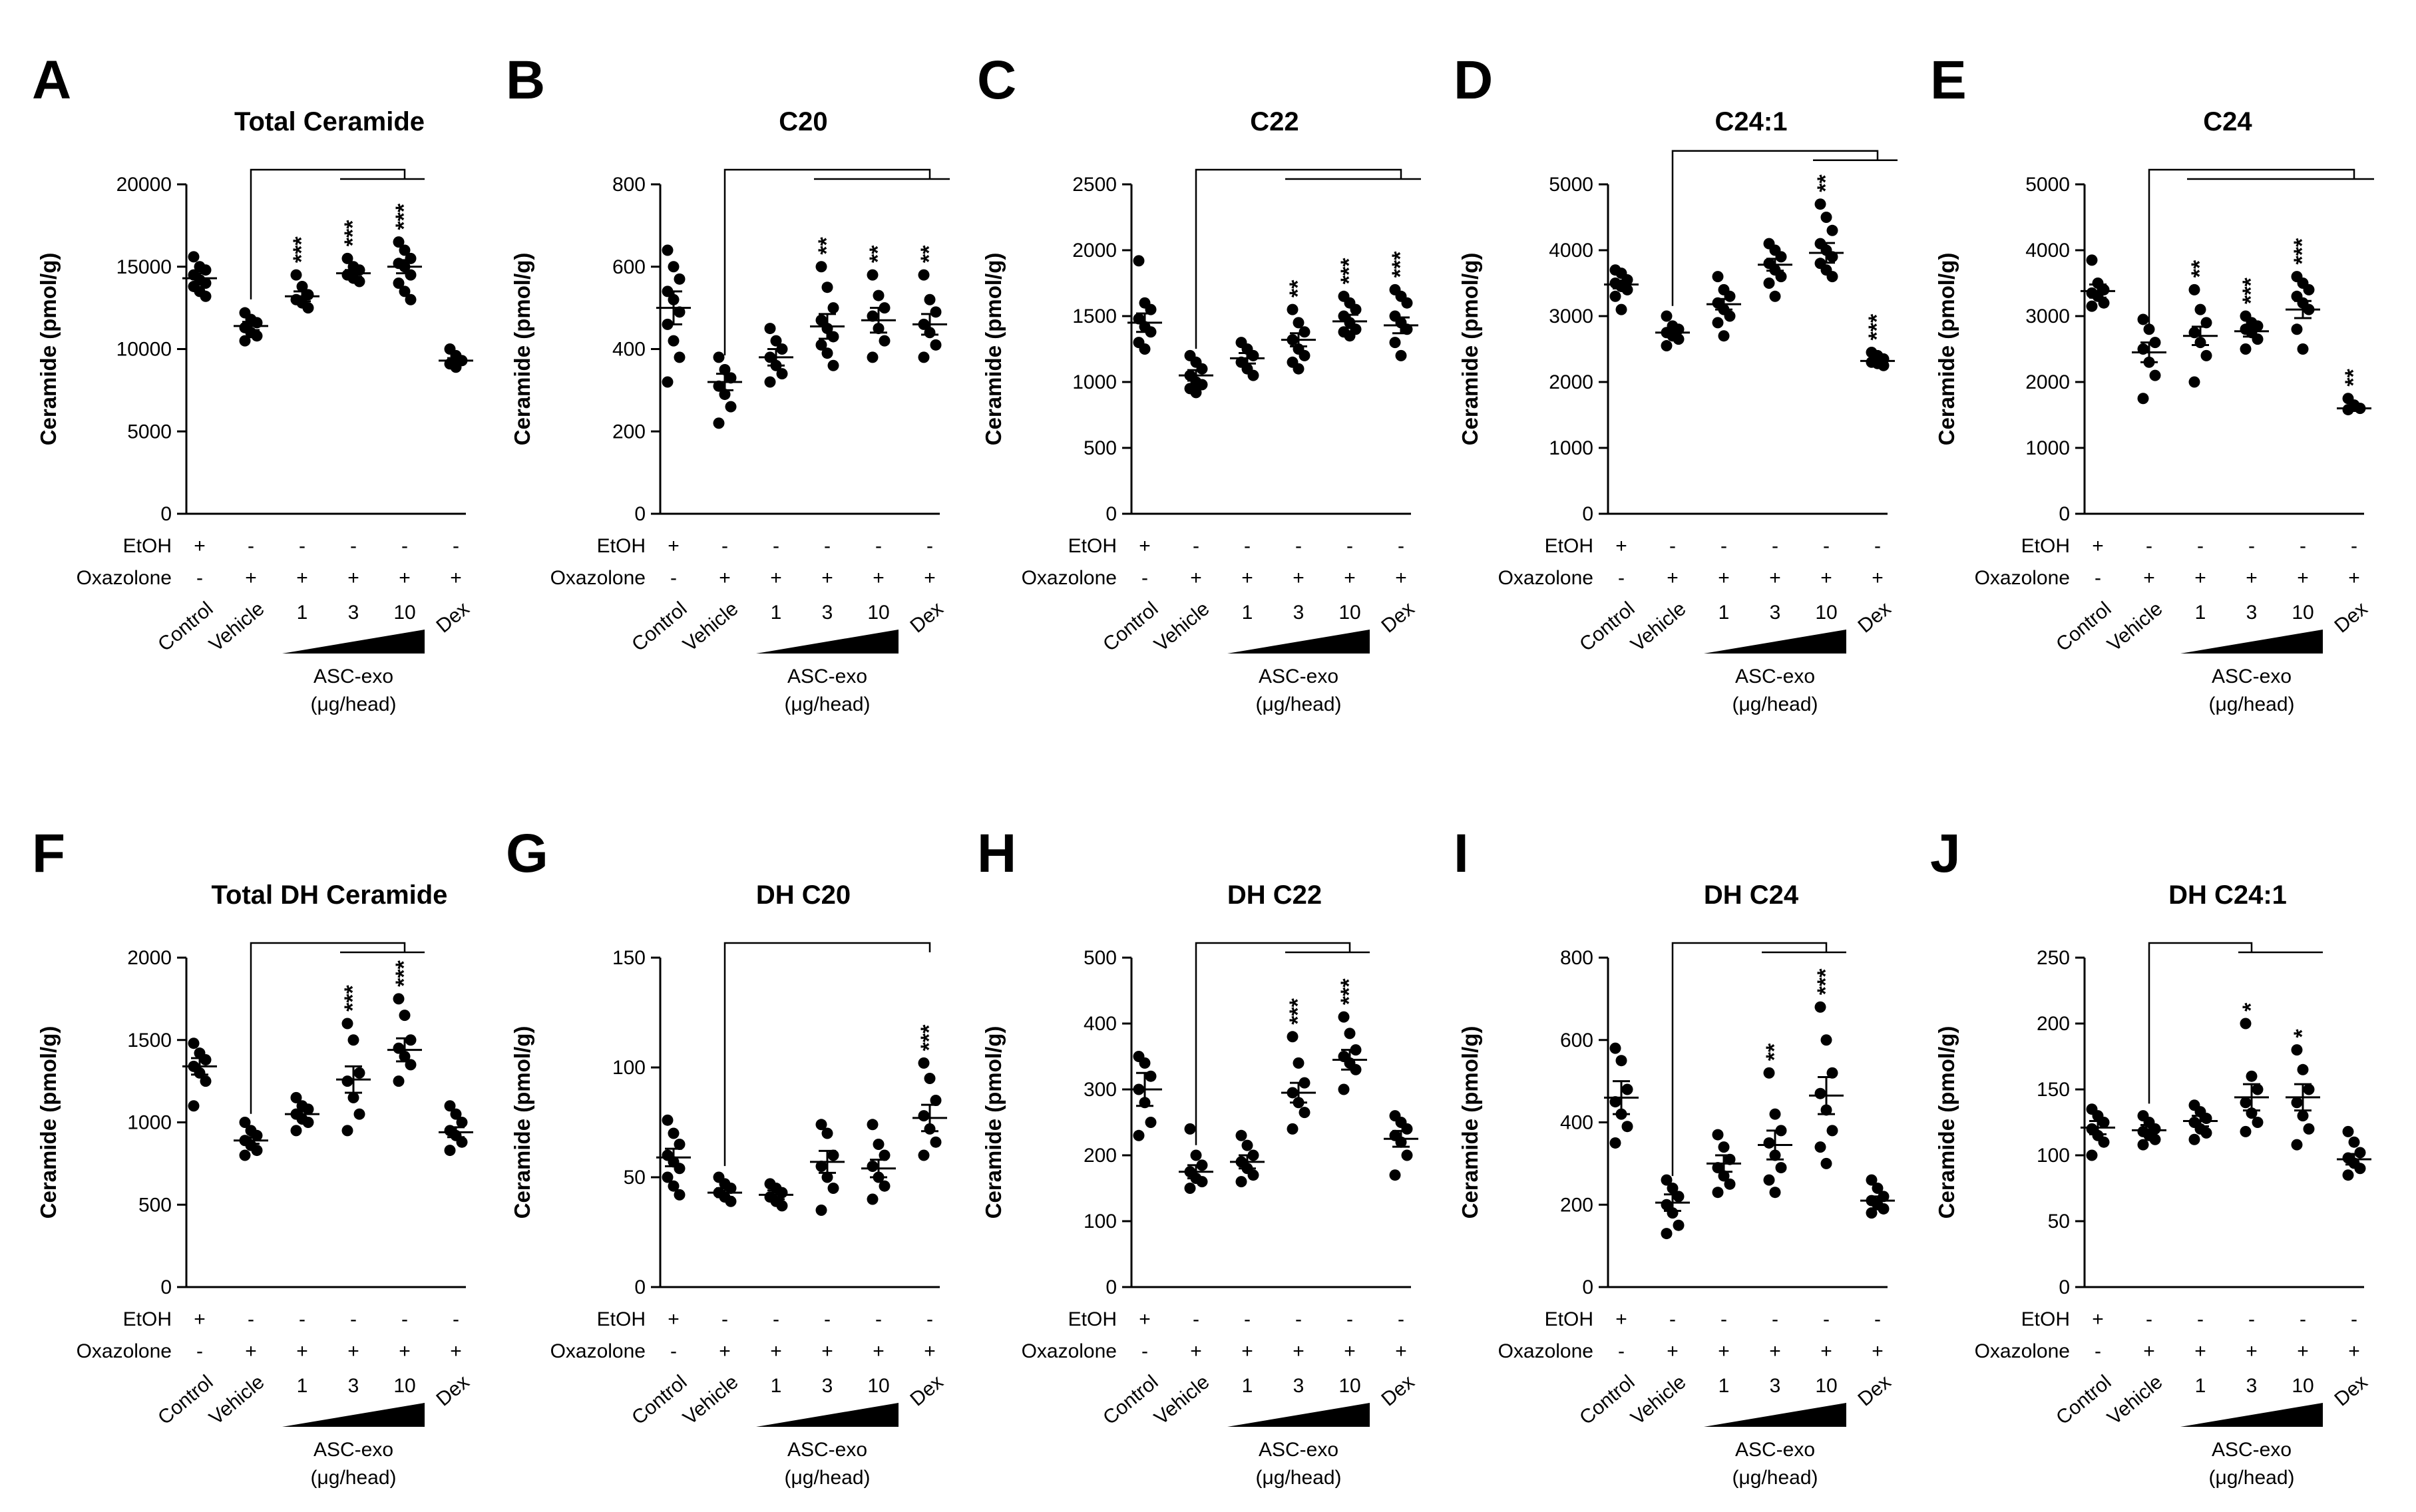 The image size is (2416, 1512). Describe the element at coordinates (353, 676) in the screenshot. I see `dose-label: ASC-exo` at that location.